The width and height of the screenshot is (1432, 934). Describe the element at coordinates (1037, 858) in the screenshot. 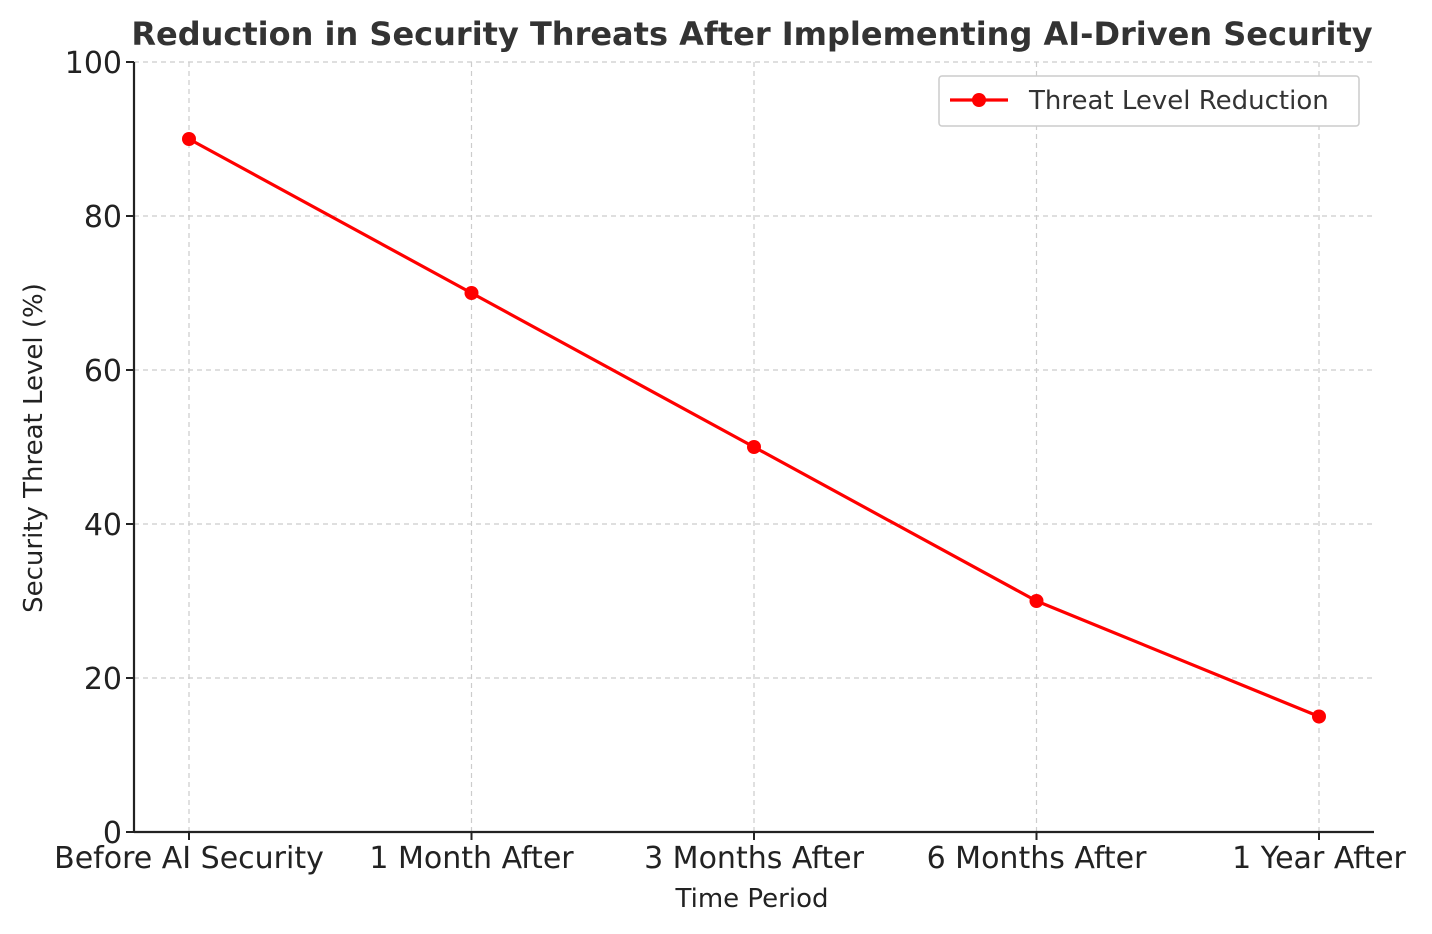

I see `x-tick-label: 6 Months After` at that location.